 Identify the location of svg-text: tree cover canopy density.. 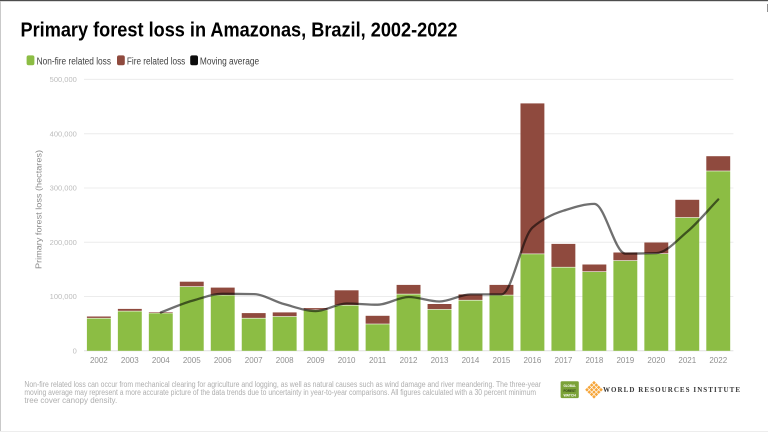
(70, 400).